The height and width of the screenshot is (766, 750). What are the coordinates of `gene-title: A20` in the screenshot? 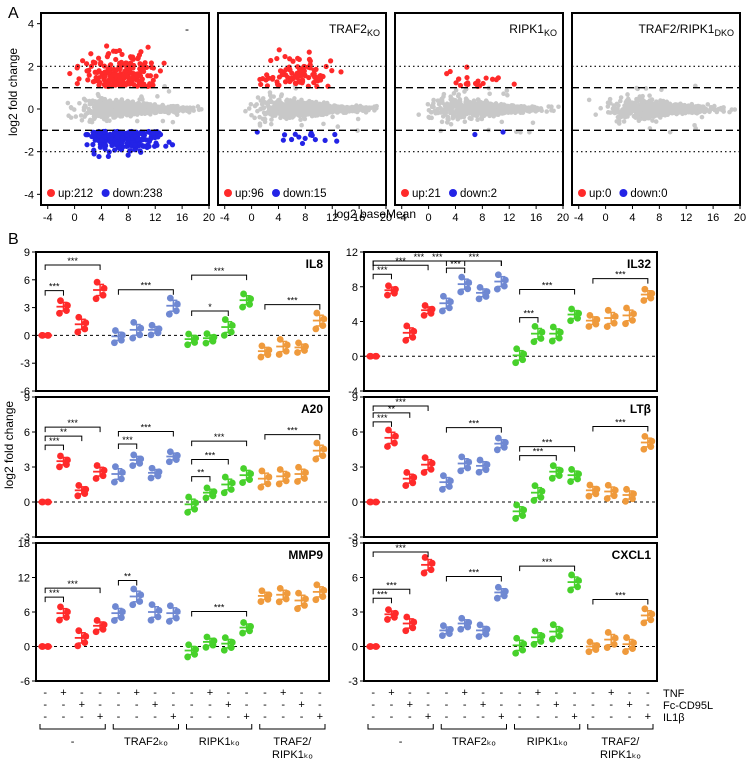 It's located at (312, 409).